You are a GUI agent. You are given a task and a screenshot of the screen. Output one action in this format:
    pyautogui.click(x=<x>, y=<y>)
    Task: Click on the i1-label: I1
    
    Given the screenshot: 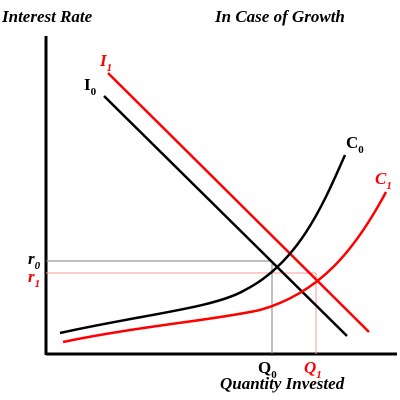 What is the action you would take?
    pyautogui.click(x=105, y=62)
    